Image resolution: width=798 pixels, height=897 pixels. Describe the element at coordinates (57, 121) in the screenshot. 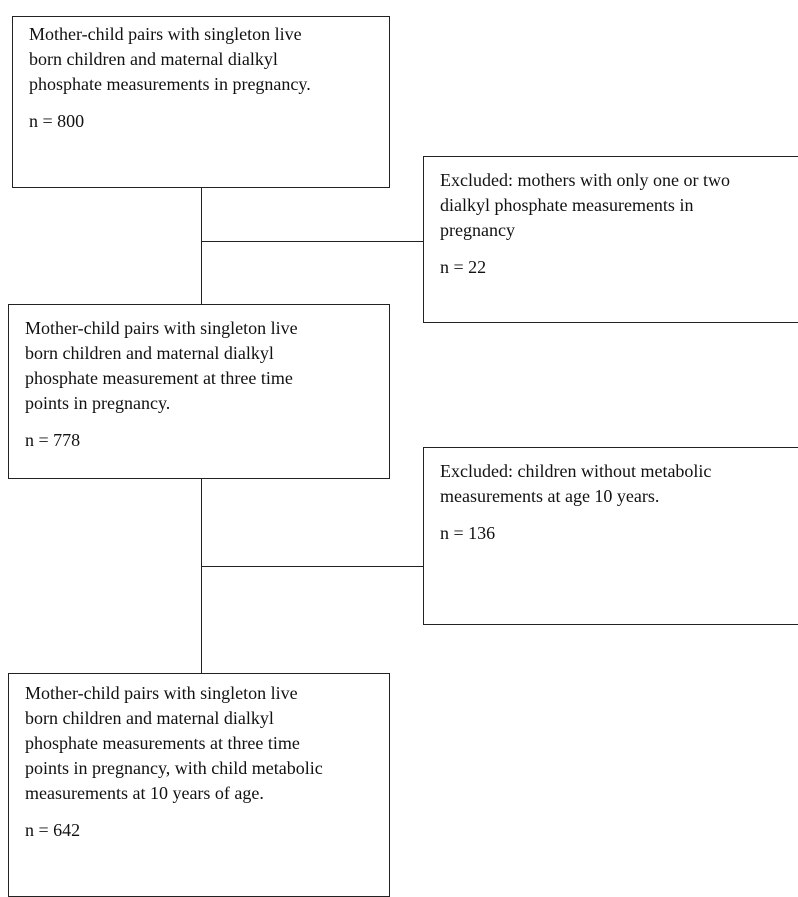

I see `box-count: n = 800` at that location.